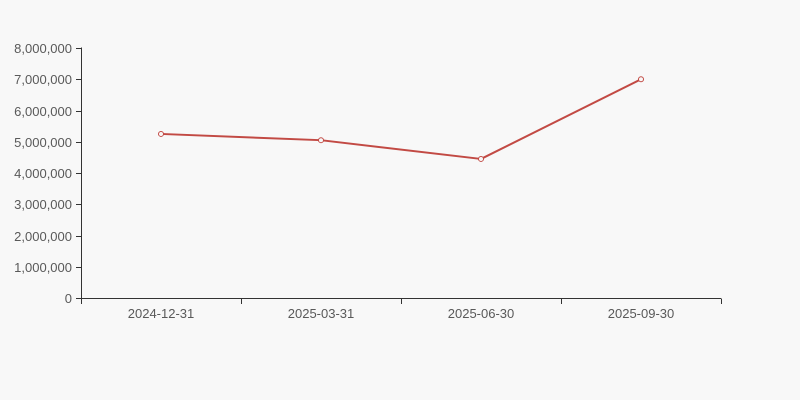 This screenshot has height=400, width=800. Describe the element at coordinates (43, 111) in the screenshot. I see `y-tick-label: 6,000,000` at that location.